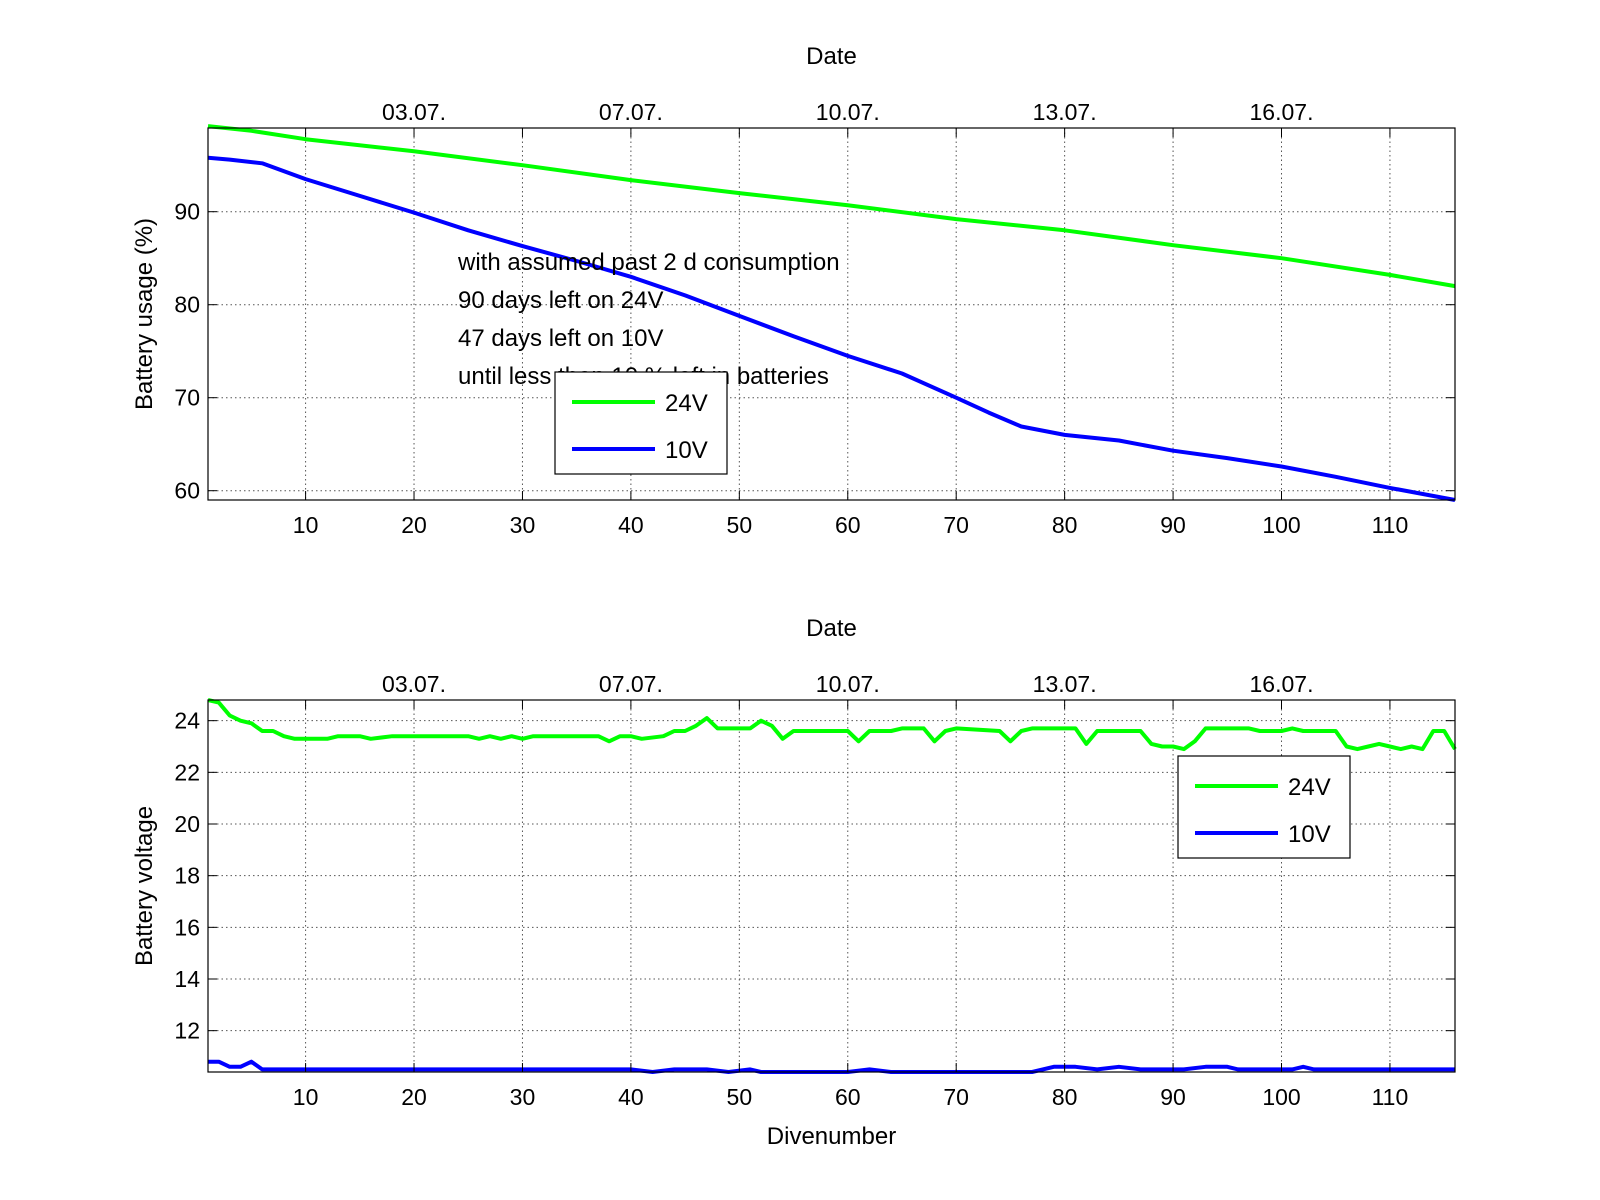 Image resolution: width=1600 pixels, height=1200 pixels. What do you see at coordinates (560, 338) in the screenshot?
I see `annotation-line: 47 days left on 10V` at bounding box center [560, 338].